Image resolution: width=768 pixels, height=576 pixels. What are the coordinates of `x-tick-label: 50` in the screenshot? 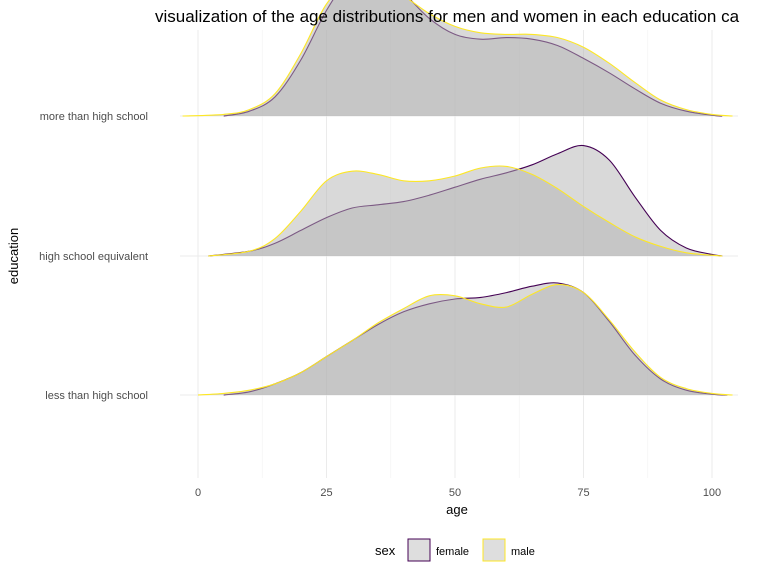 It's located at (455, 493).